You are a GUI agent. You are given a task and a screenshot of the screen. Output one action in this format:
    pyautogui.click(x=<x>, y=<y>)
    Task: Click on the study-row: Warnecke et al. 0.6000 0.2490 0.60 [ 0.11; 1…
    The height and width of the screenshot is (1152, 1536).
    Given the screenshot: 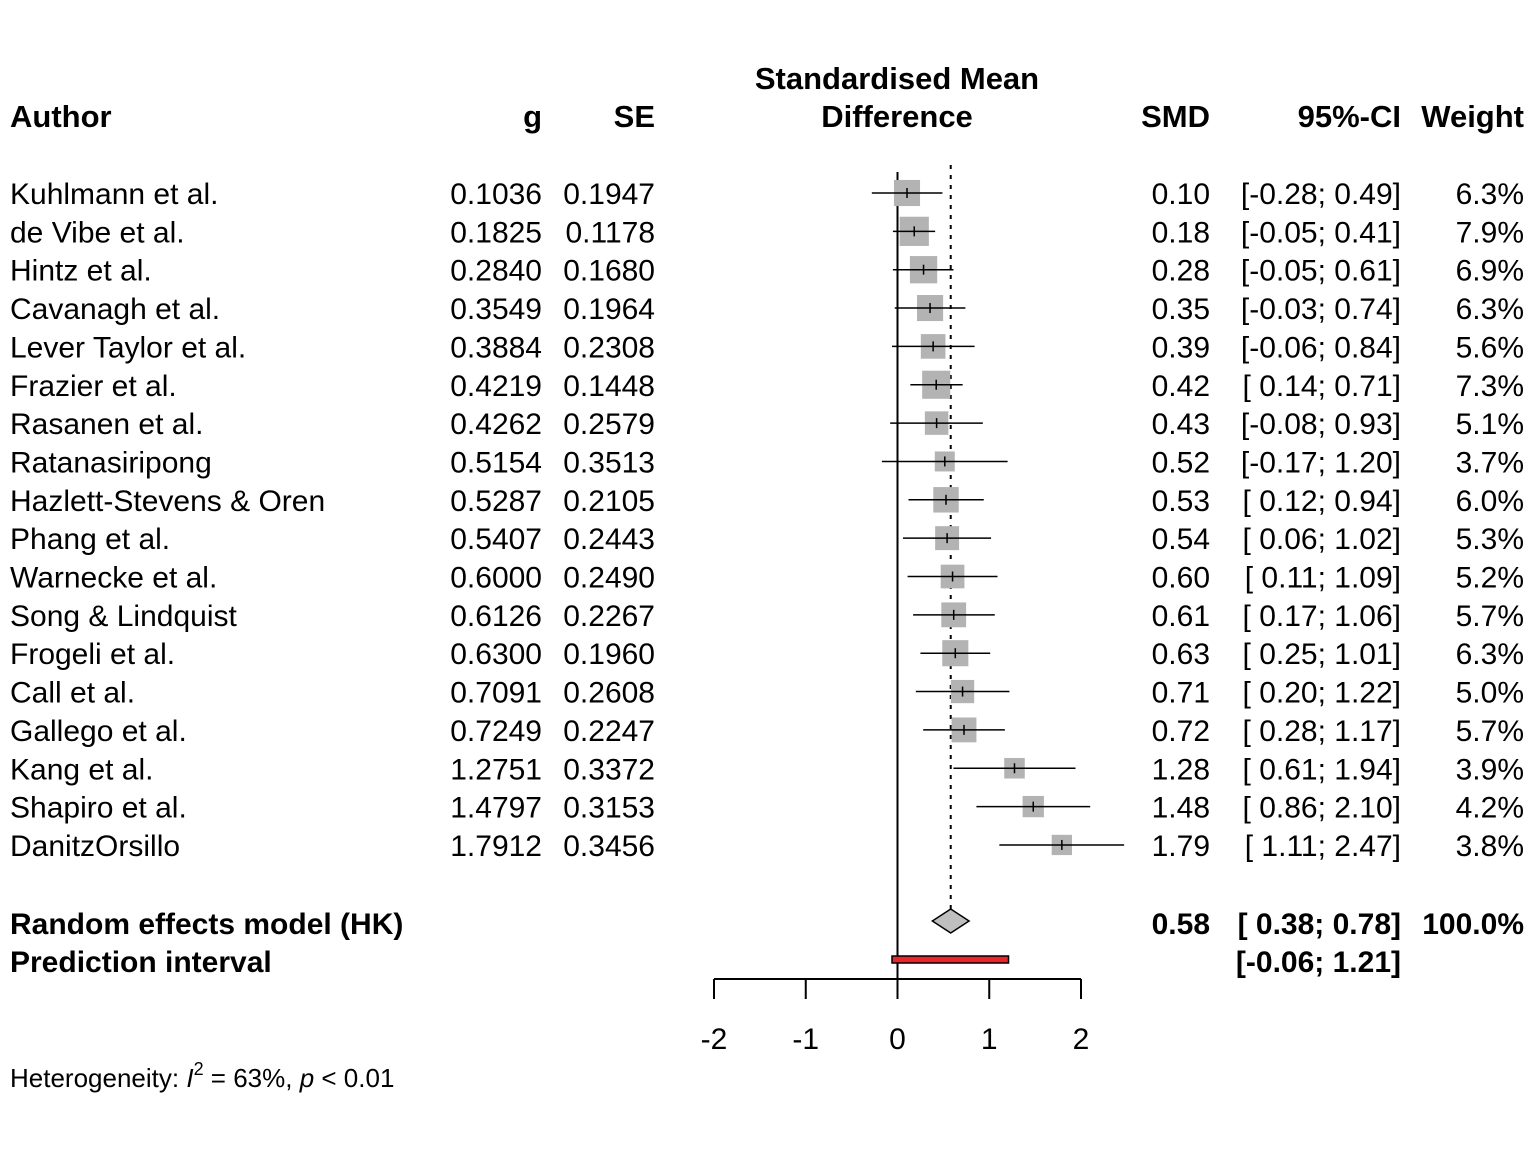 What is the action you would take?
    pyautogui.click(x=767, y=578)
    